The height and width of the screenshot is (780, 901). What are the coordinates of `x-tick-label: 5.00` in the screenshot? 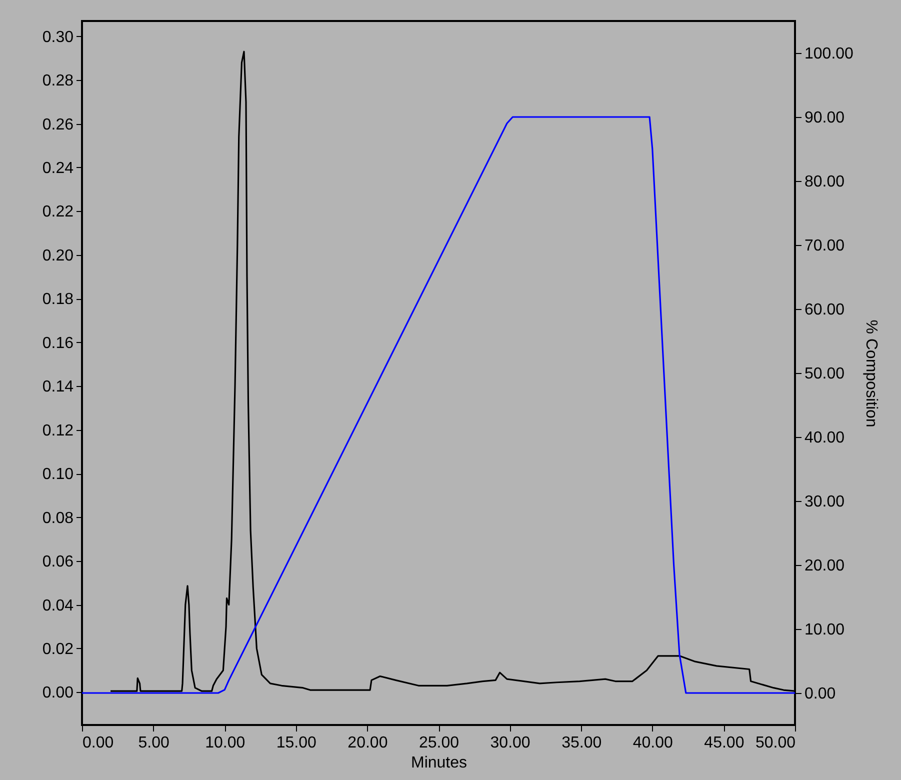 It's located at (154, 743).